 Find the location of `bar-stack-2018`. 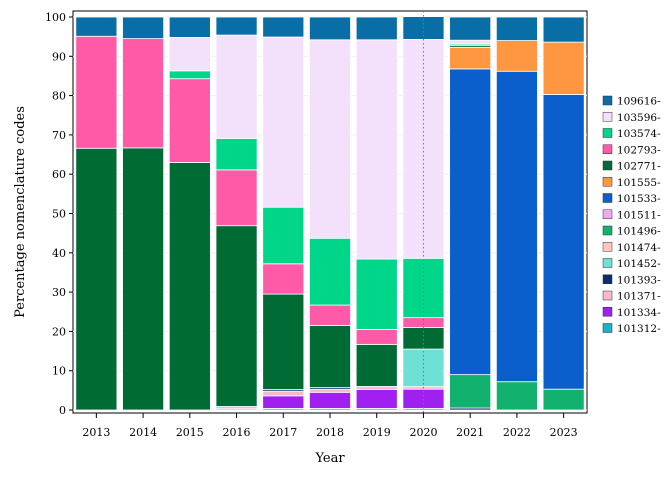

bar-stack-2018 is located at coordinates (330, 213).